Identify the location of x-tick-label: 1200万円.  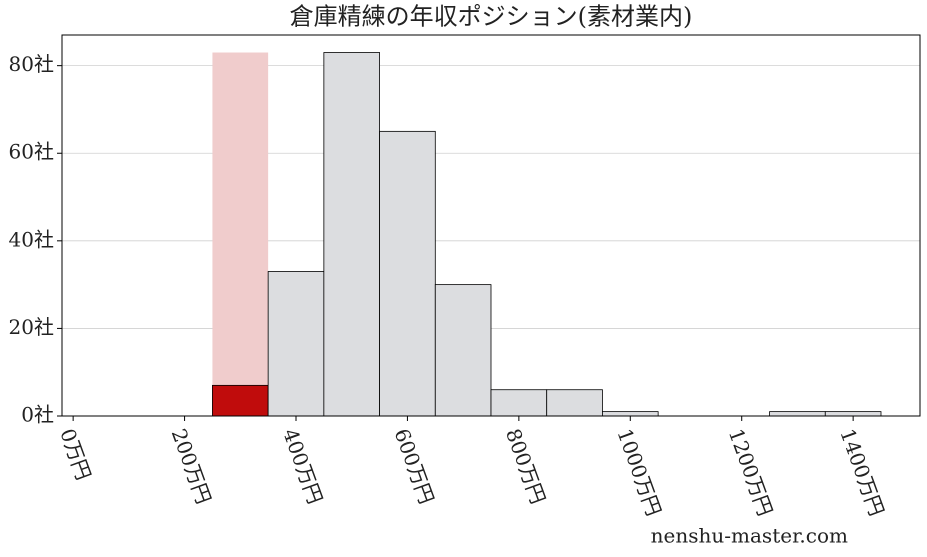
(751, 472).